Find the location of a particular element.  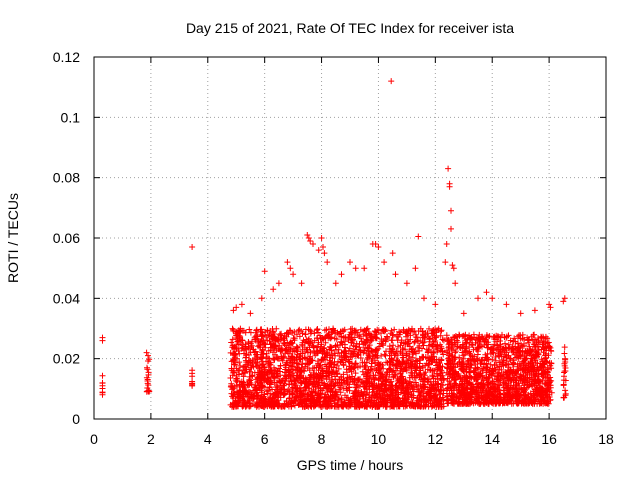

y-tick-label: 0 is located at coordinates (76, 419).